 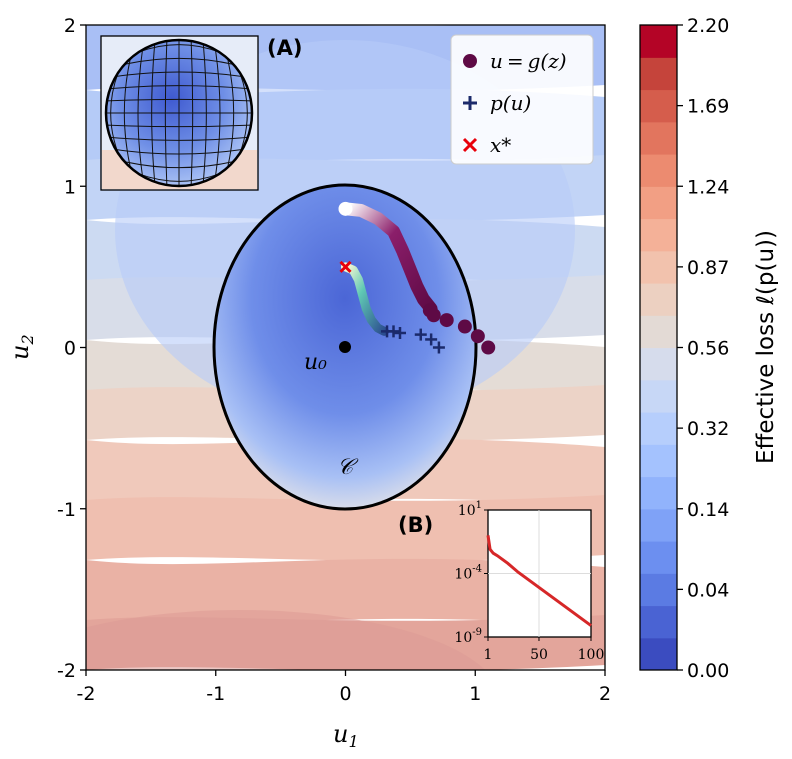 I want to click on colorbar-tick-label: 0.04, so click(x=708, y=590).